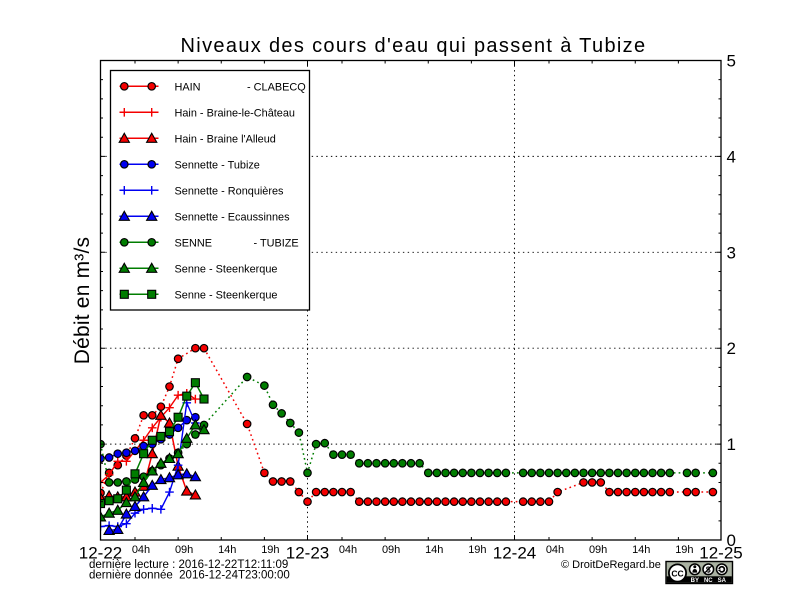 Image resolution: width=800 pixels, height=600 pixels. What do you see at coordinates (225, 139) in the screenshot?
I see `svg-text: Hain - Braine l'Alleud` at bounding box center [225, 139].